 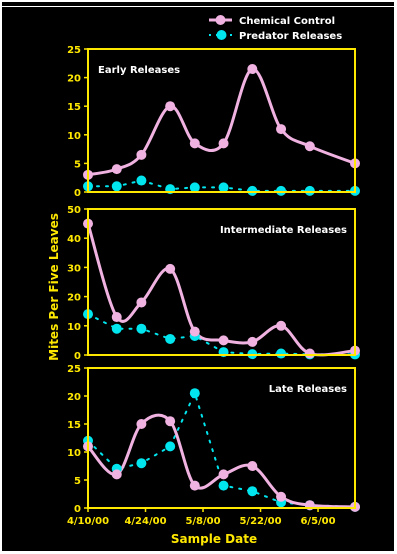 I want to click on legend-label: Chemical Control, so click(x=287, y=21).